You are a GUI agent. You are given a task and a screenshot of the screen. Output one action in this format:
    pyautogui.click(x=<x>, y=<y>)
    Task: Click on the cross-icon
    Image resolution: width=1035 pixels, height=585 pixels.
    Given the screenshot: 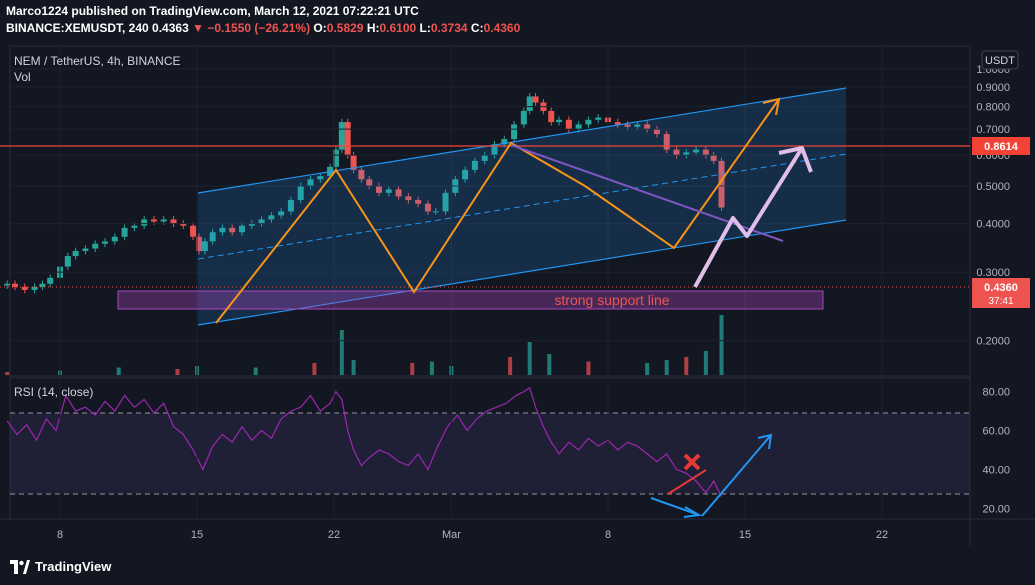 What is the action you would take?
    pyautogui.click(x=692, y=462)
    